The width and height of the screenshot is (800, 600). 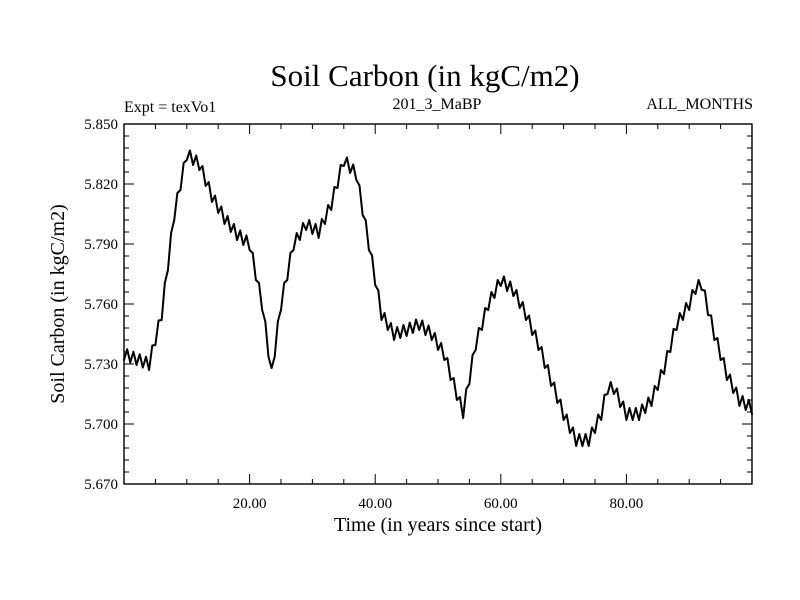 What do you see at coordinates (101, 125) in the screenshot?
I see `y-tick-label: 5.850` at bounding box center [101, 125].